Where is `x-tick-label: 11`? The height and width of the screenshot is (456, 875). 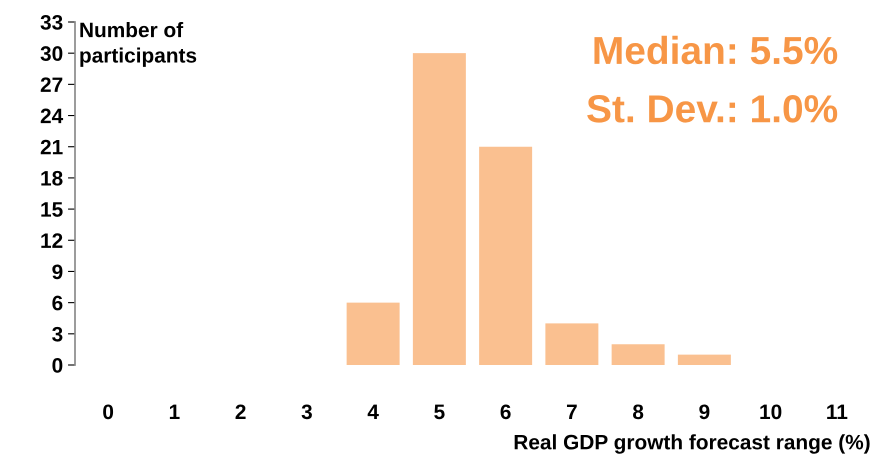
x-tick-label: 11 is located at coordinates (837, 411).